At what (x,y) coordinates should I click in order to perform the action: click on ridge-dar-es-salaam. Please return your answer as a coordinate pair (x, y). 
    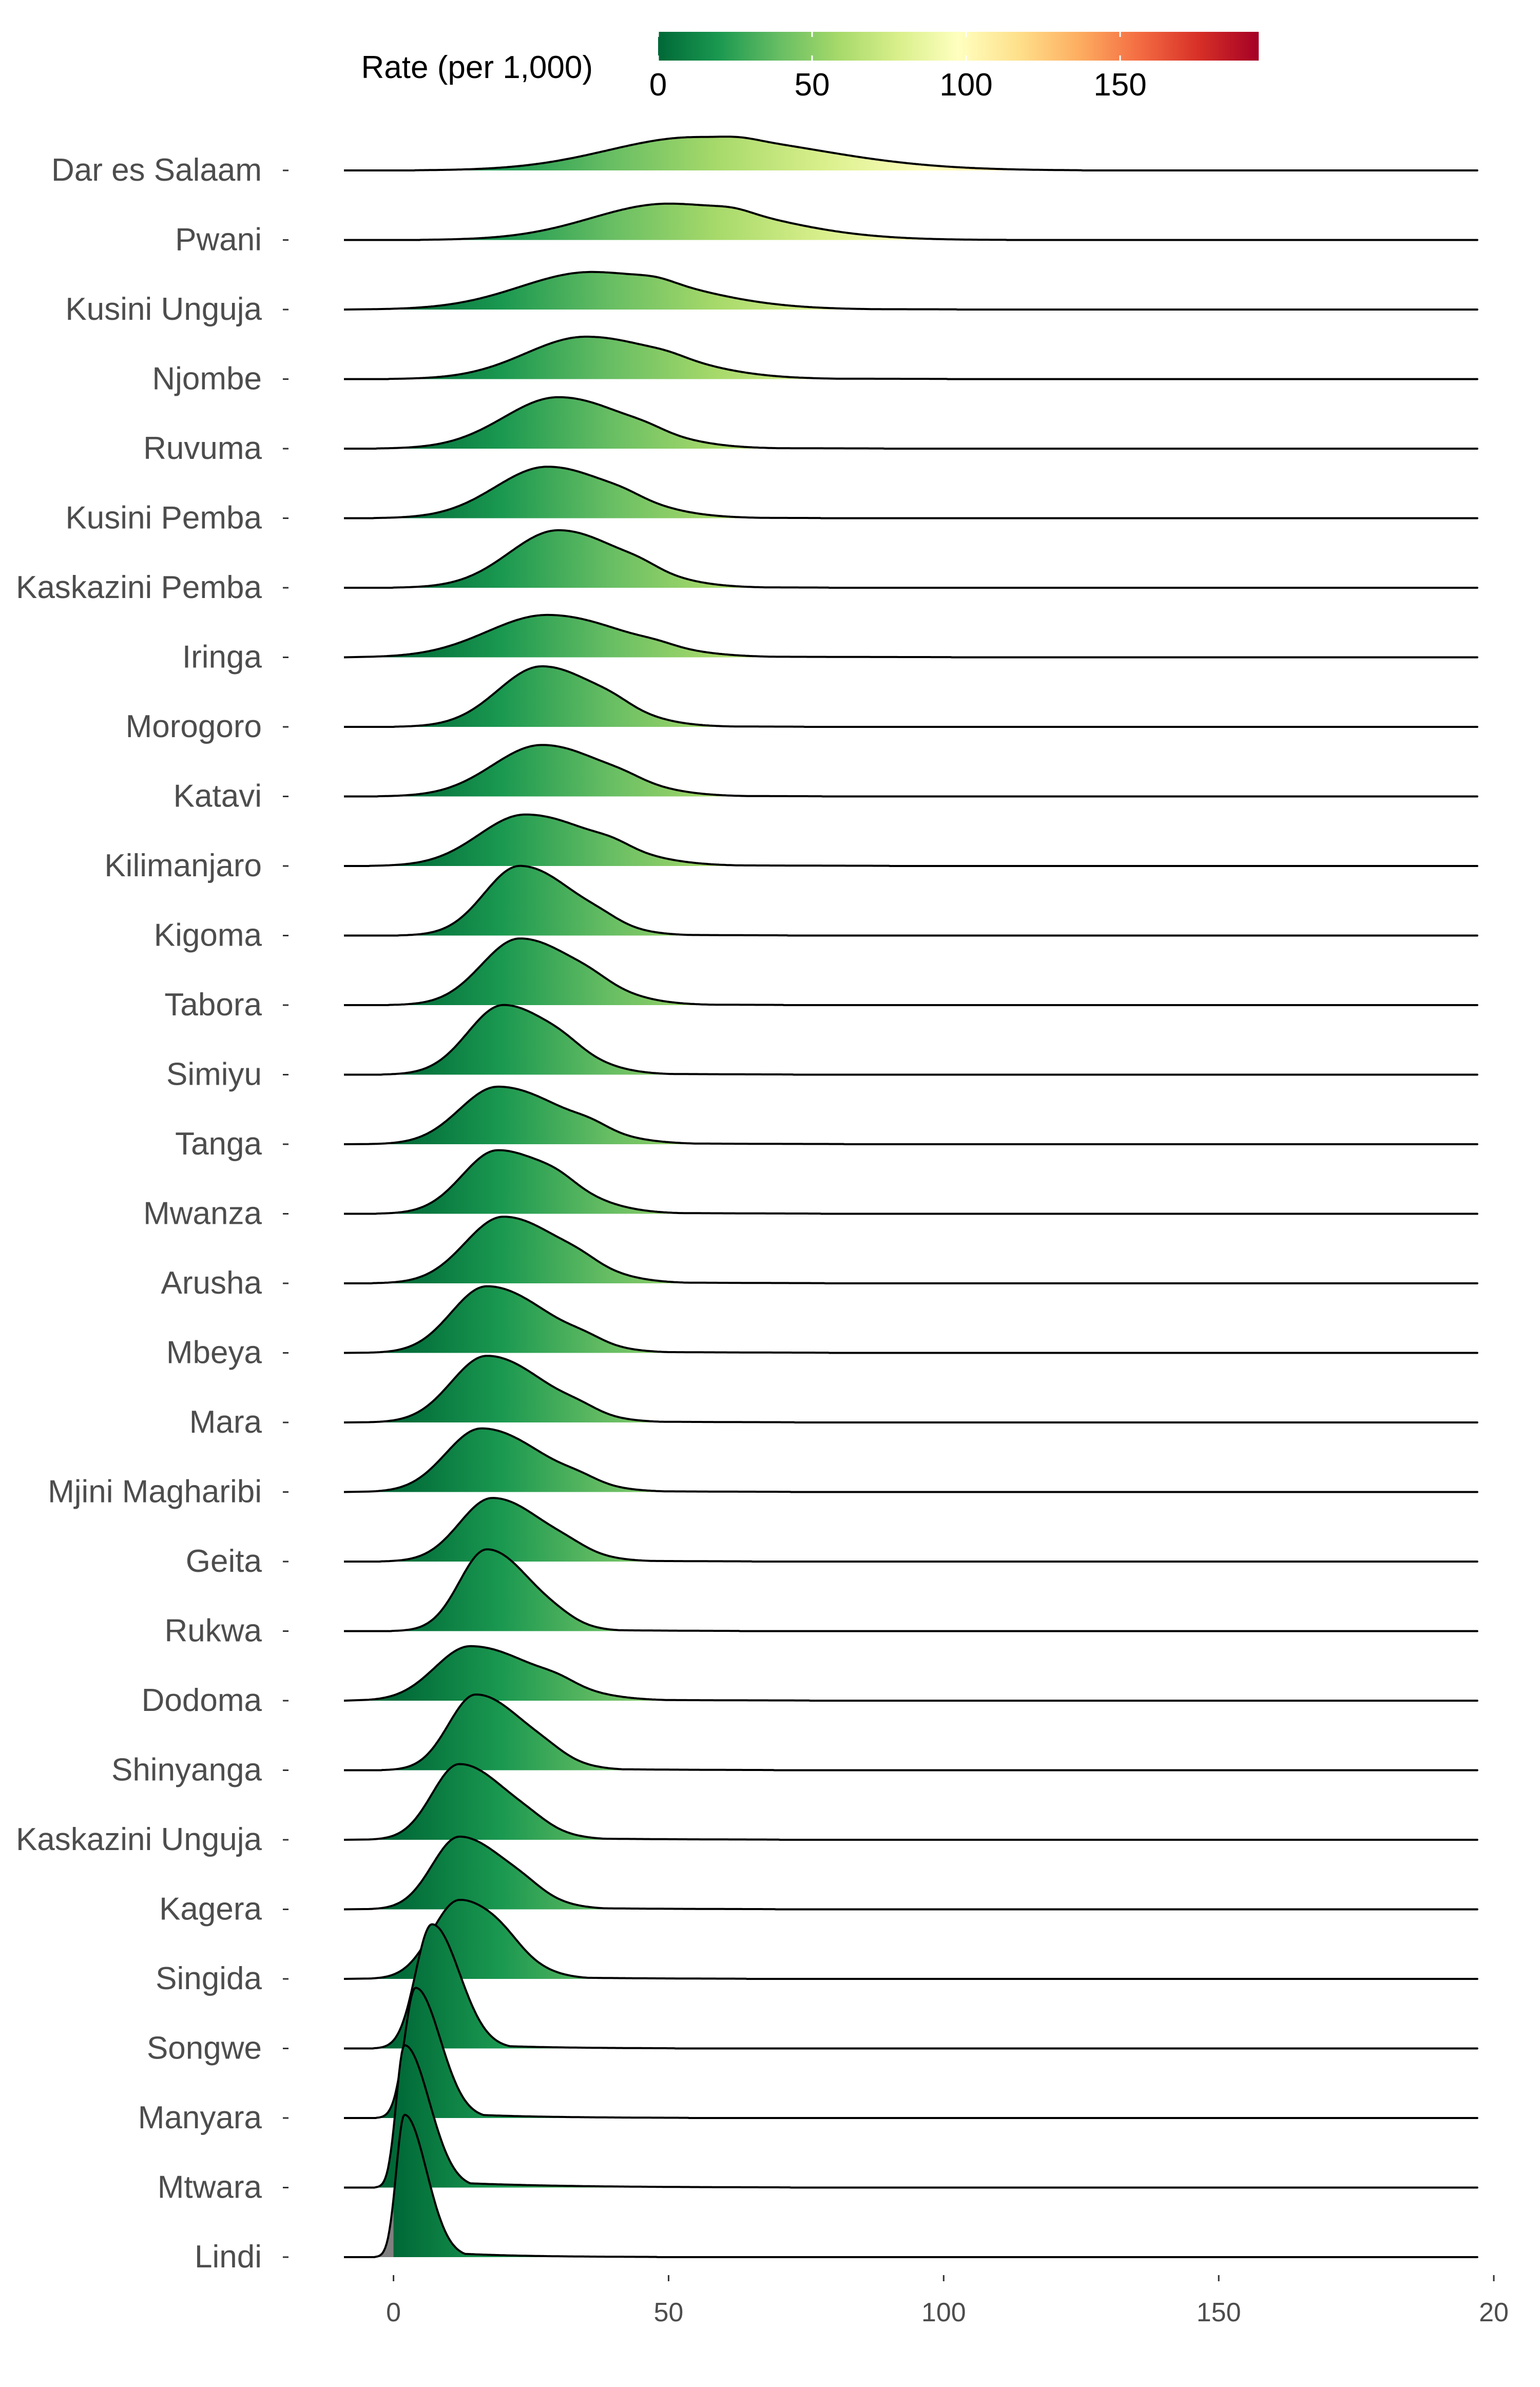
    Looking at the image, I should click on (911, 153).